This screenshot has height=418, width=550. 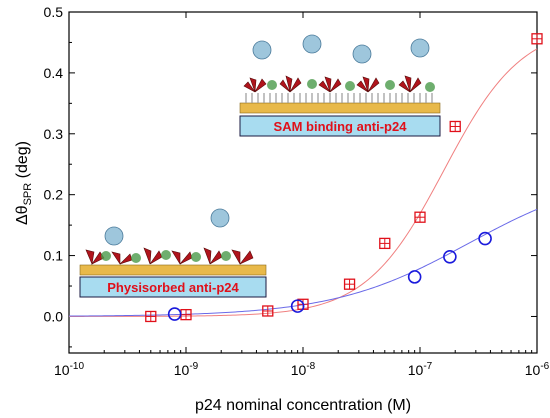 I want to click on x-tick-label: 10⁻⁶, so click(x=537, y=369).